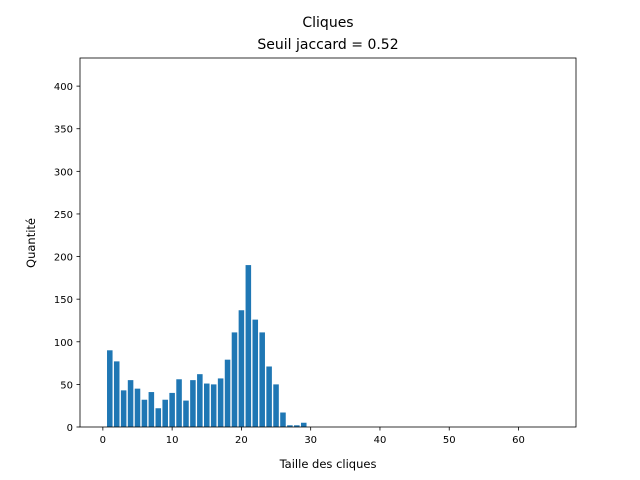  I want to click on y-tick-label: 200, so click(63, 258).